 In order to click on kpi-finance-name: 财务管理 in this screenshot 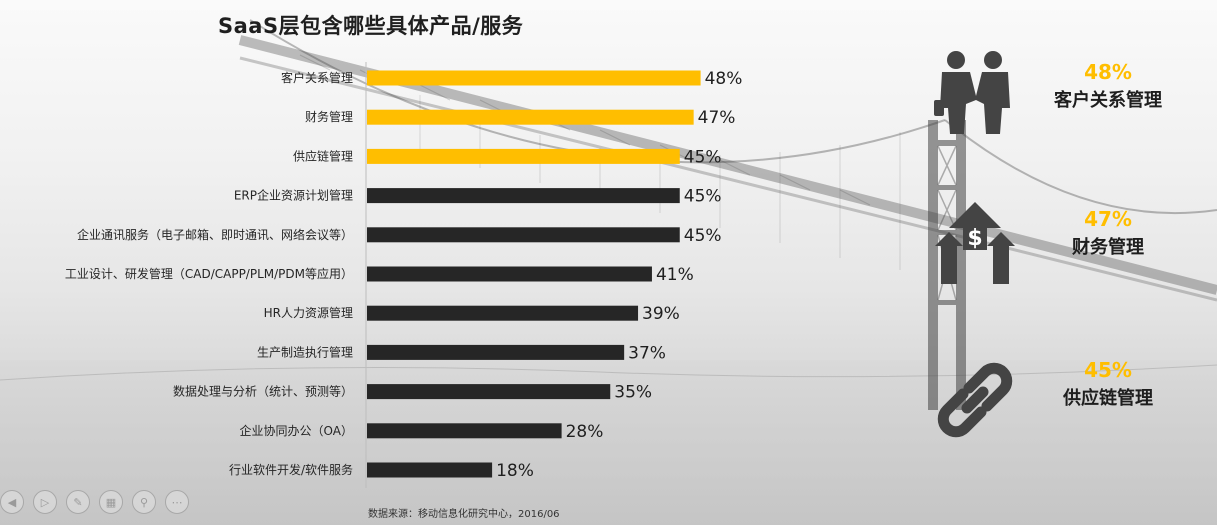, I will do `click(1108, 247)`.